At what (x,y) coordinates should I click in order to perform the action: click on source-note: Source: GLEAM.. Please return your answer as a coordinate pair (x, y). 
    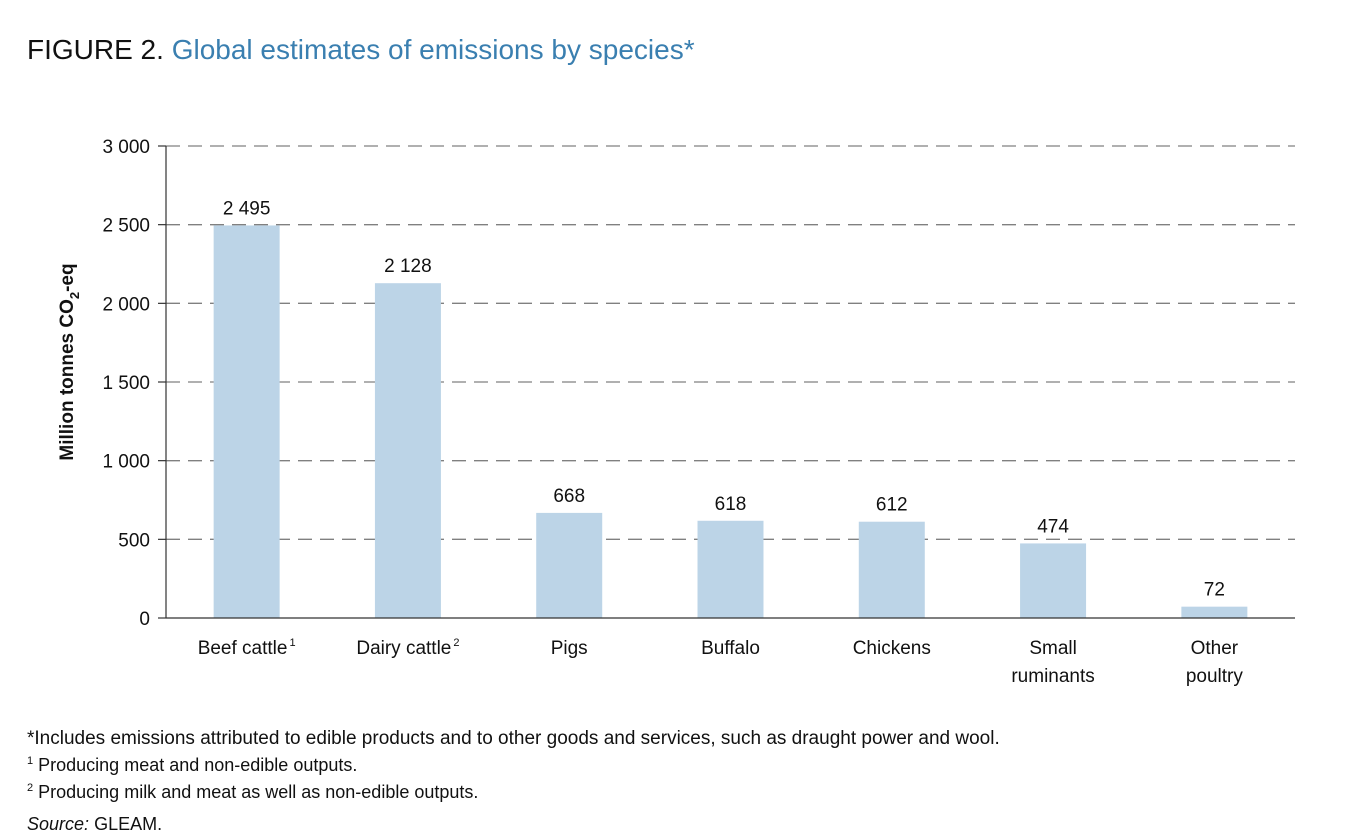
    Looking at the image, I should click on (513, 824).